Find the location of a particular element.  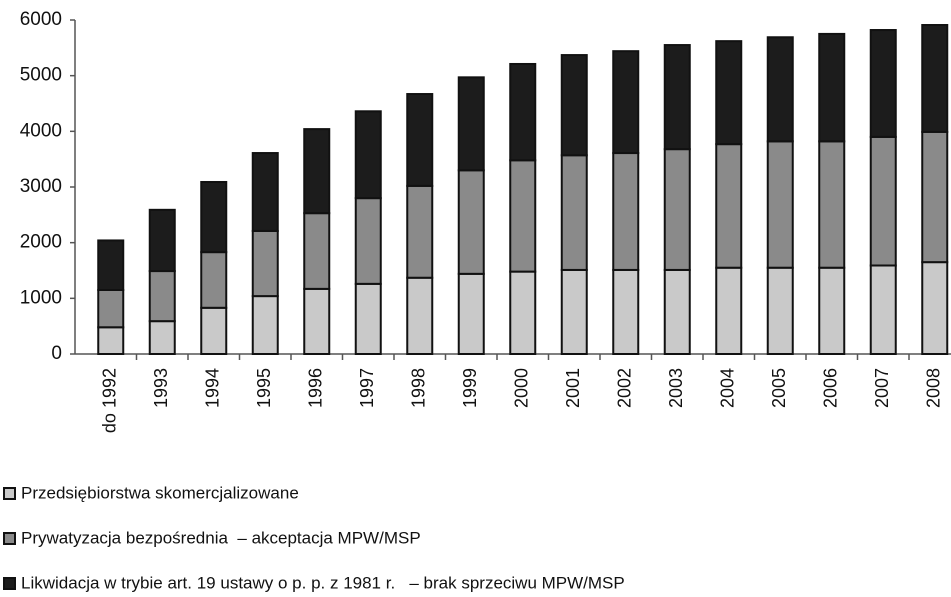

x-tick-label: 1993 is located at coordinates (161, 388).